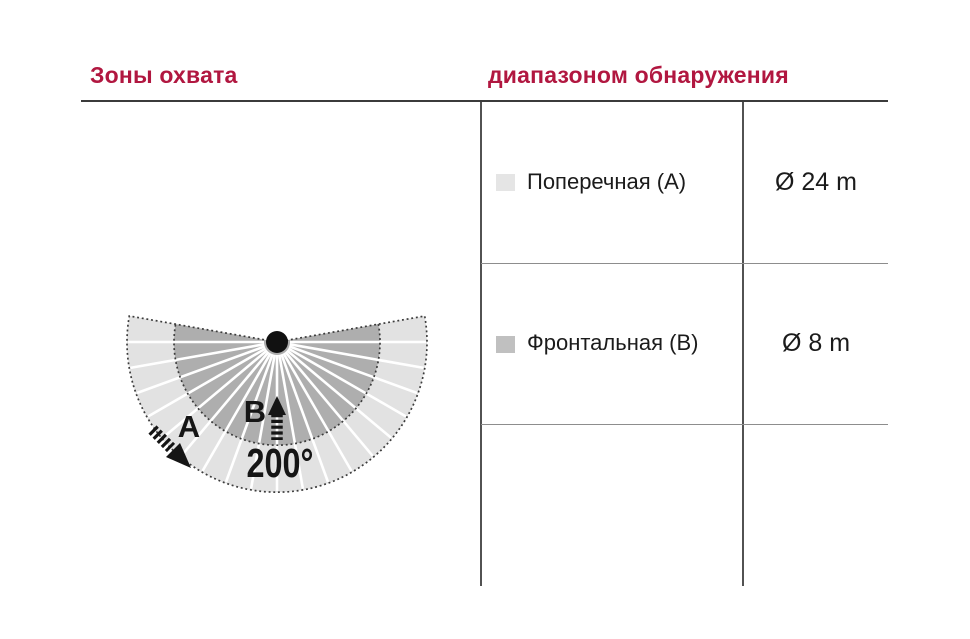 This screenshot has height=639, width=970. What do you see at coordinates (277, 342) in the screenshot?
I see `sensor-dot` at bounding box center [277, 342].